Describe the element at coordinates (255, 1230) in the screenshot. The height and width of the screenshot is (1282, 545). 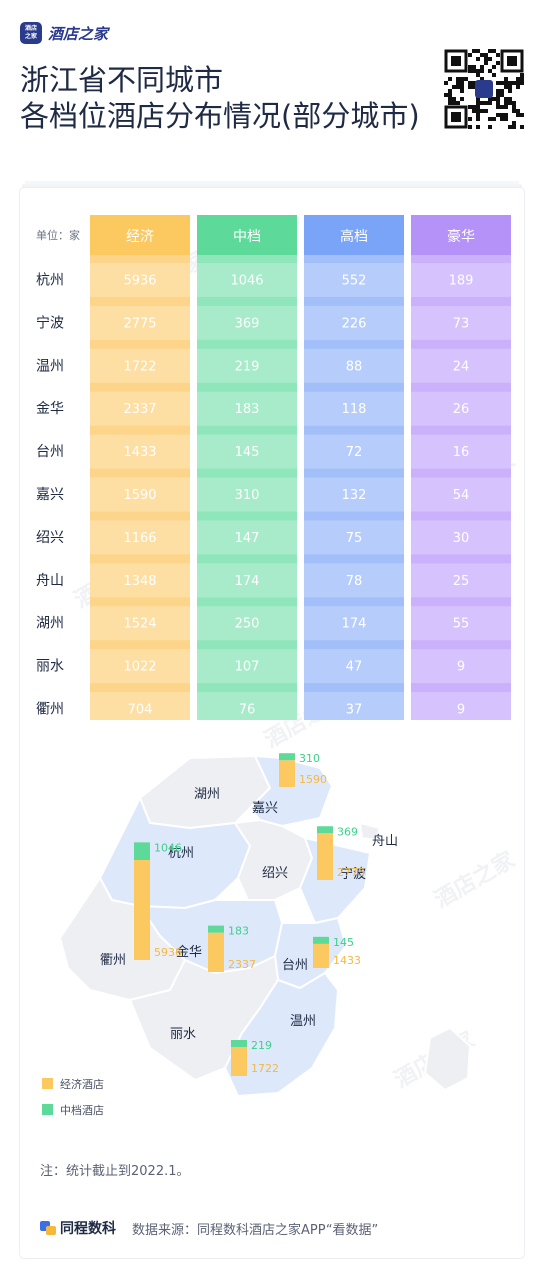
I see `data-source: 数据来源：同程数科酒店之家APP“看数据”` at that location.